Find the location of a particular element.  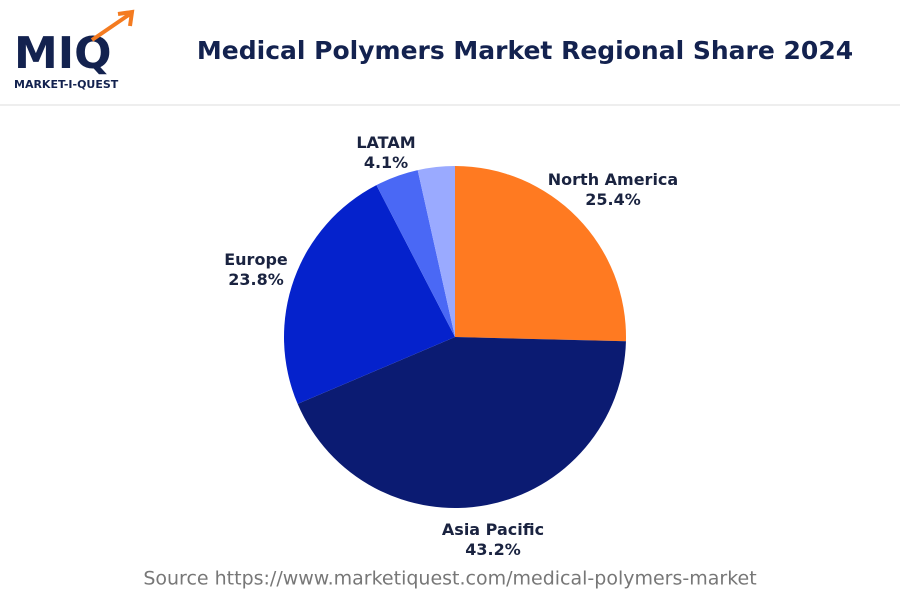

logo-name: MARKET-I-QUEST is located at coordinates (66, 84).